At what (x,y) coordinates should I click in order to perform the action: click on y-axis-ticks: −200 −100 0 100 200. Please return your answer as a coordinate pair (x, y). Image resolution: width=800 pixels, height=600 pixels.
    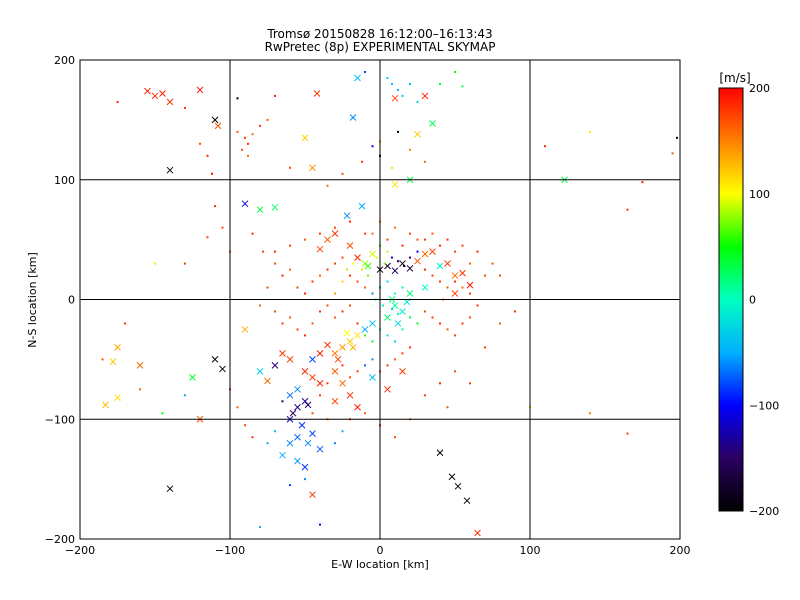
    Looking at the image, I should click on (60, 300).